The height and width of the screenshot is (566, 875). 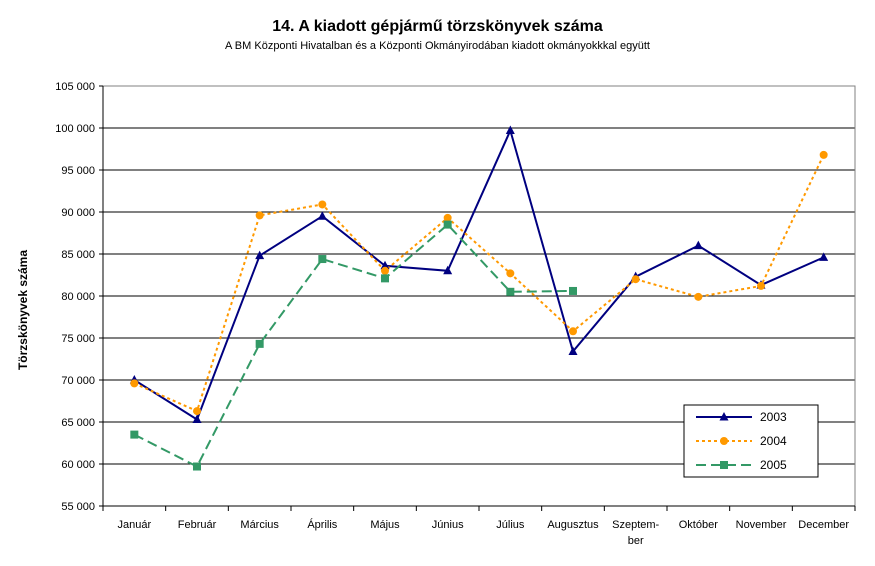 What do you see at coordinates (385, 525) in the screenshot?
I see `x-tick-label: Május` at bounding box center [385, 525].